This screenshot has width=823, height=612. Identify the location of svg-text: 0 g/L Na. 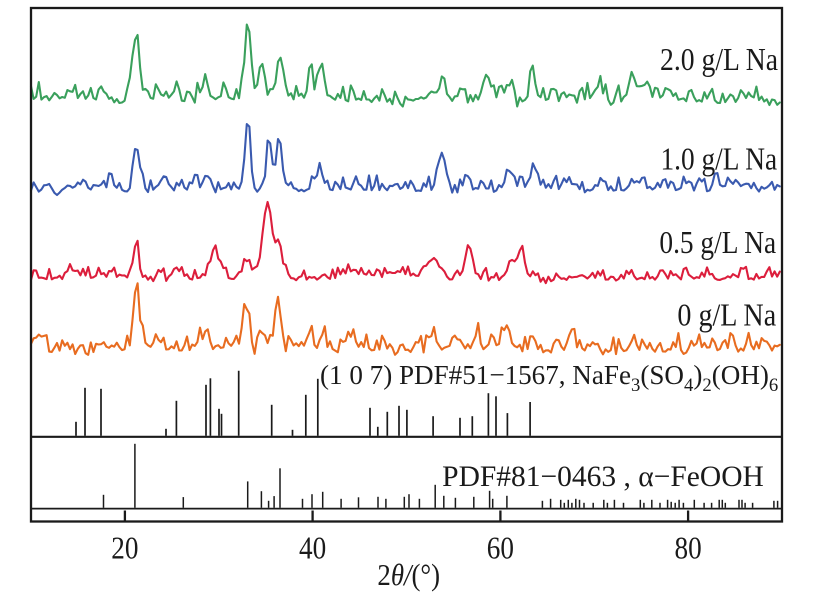
(726, 315).